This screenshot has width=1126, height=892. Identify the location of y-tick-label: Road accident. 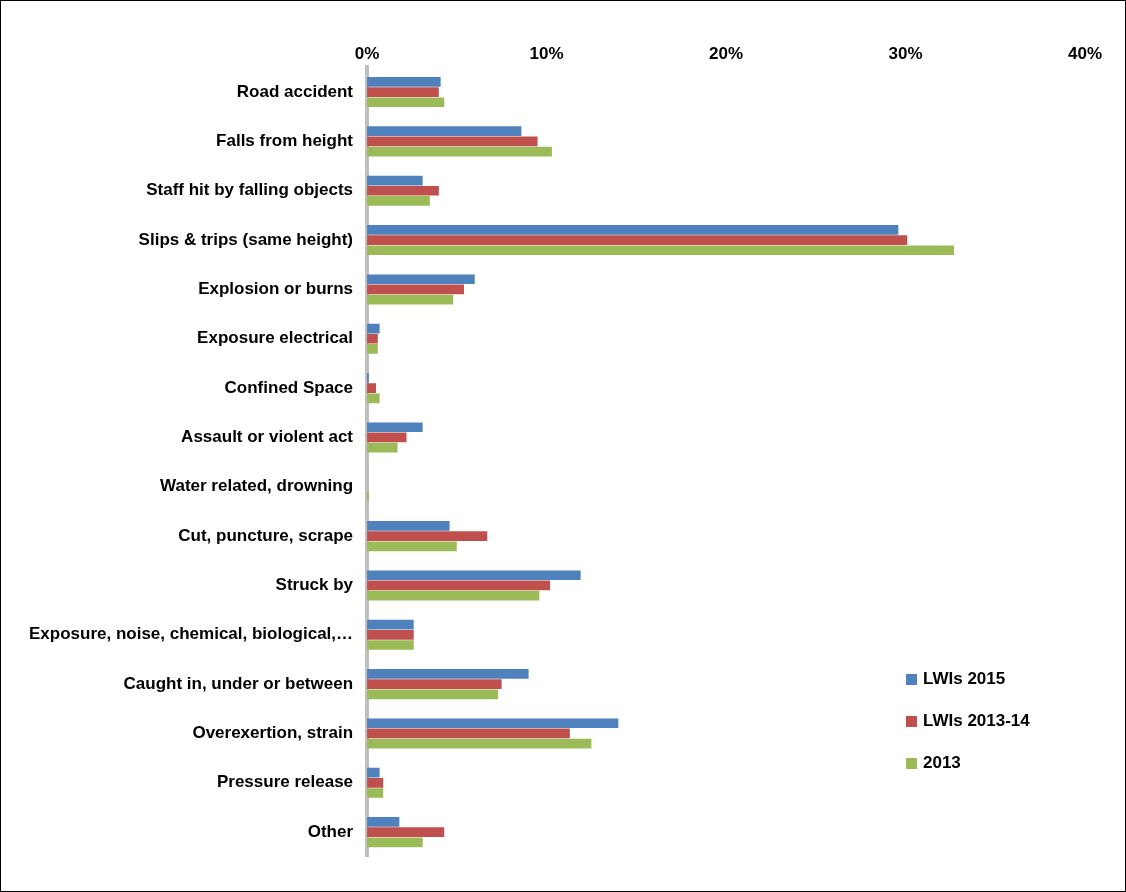
(295, 91).